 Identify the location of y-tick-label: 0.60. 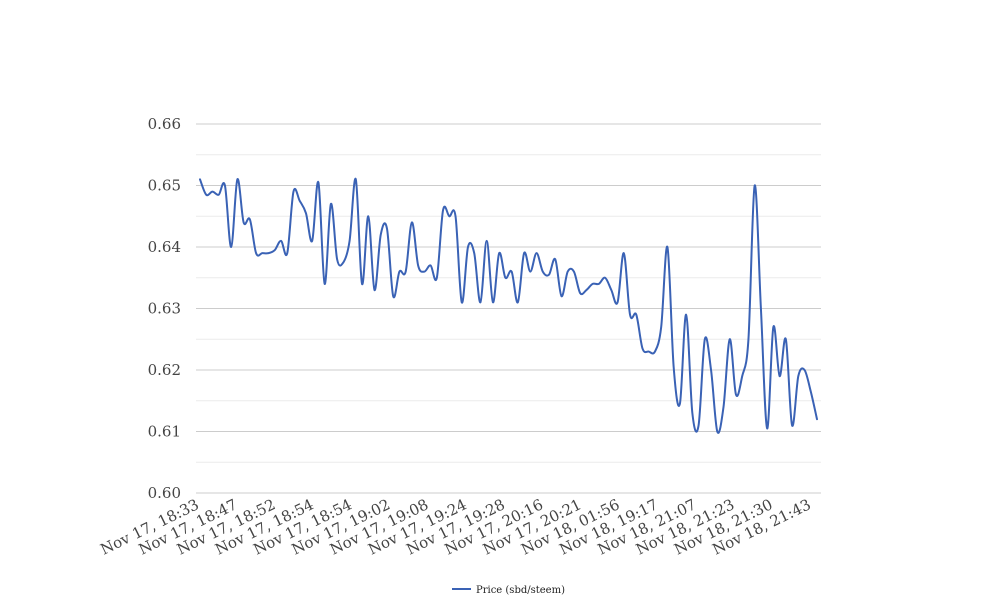
(164, 493).